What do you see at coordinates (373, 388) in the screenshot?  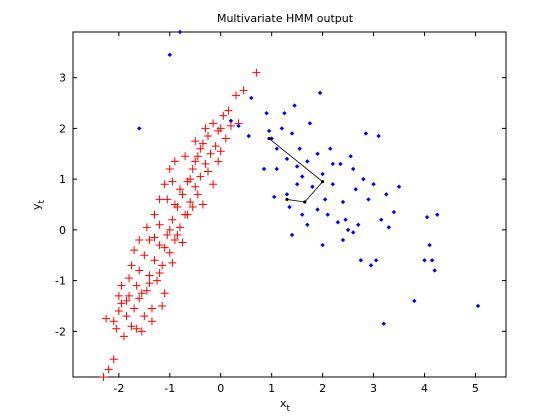 I see `x-tick-label: 3` at bounding box center [373, 388].